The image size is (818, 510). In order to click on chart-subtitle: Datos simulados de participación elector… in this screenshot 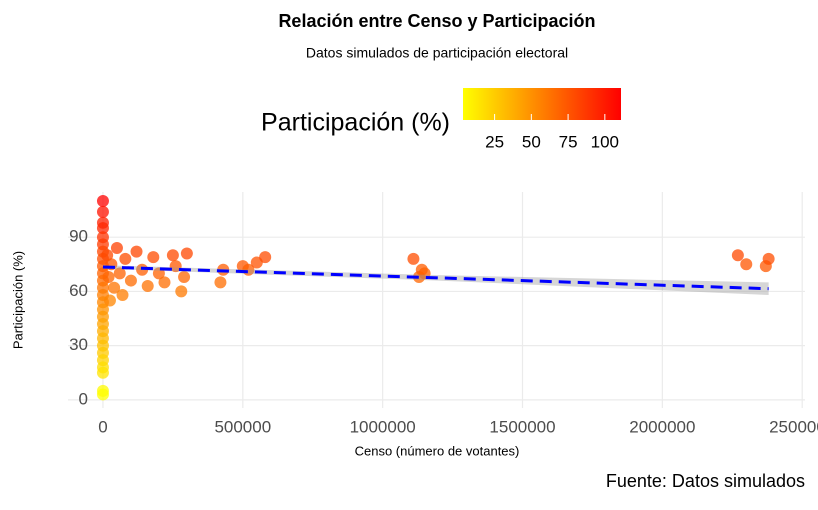, I will do `click(437, 53)`.